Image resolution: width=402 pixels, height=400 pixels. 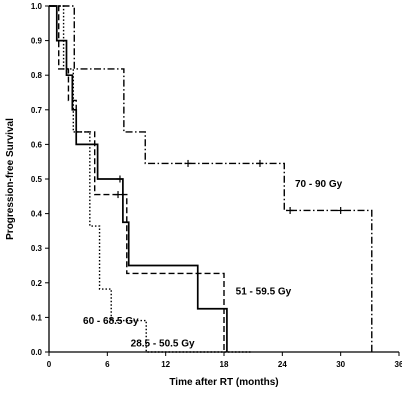 What do you see at coordinates (37, 144) in the screenshot?
I see `y-tick-label: 0.6` at bounding box center [37, 144].